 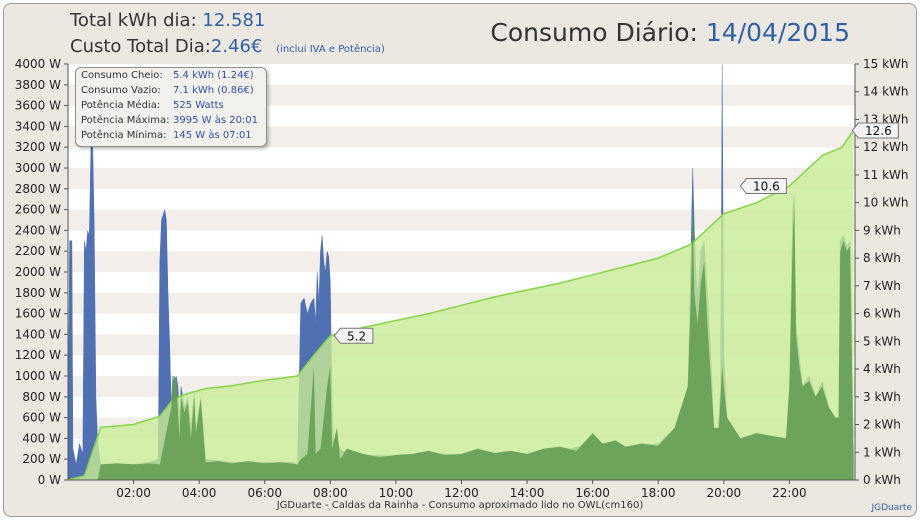 I want to click on y-right-tick-label: 0 kWh, so click(x=882, y=480).